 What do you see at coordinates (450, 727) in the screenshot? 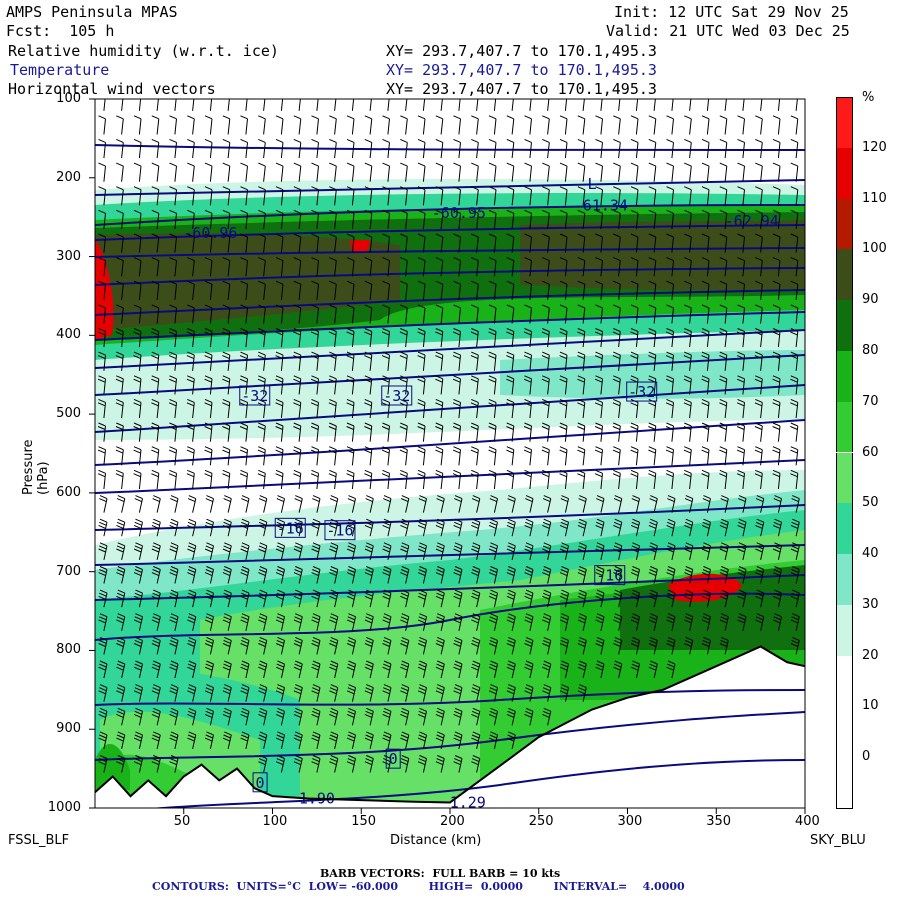
I see `terrain-mask` at bounding box center [450, 727].